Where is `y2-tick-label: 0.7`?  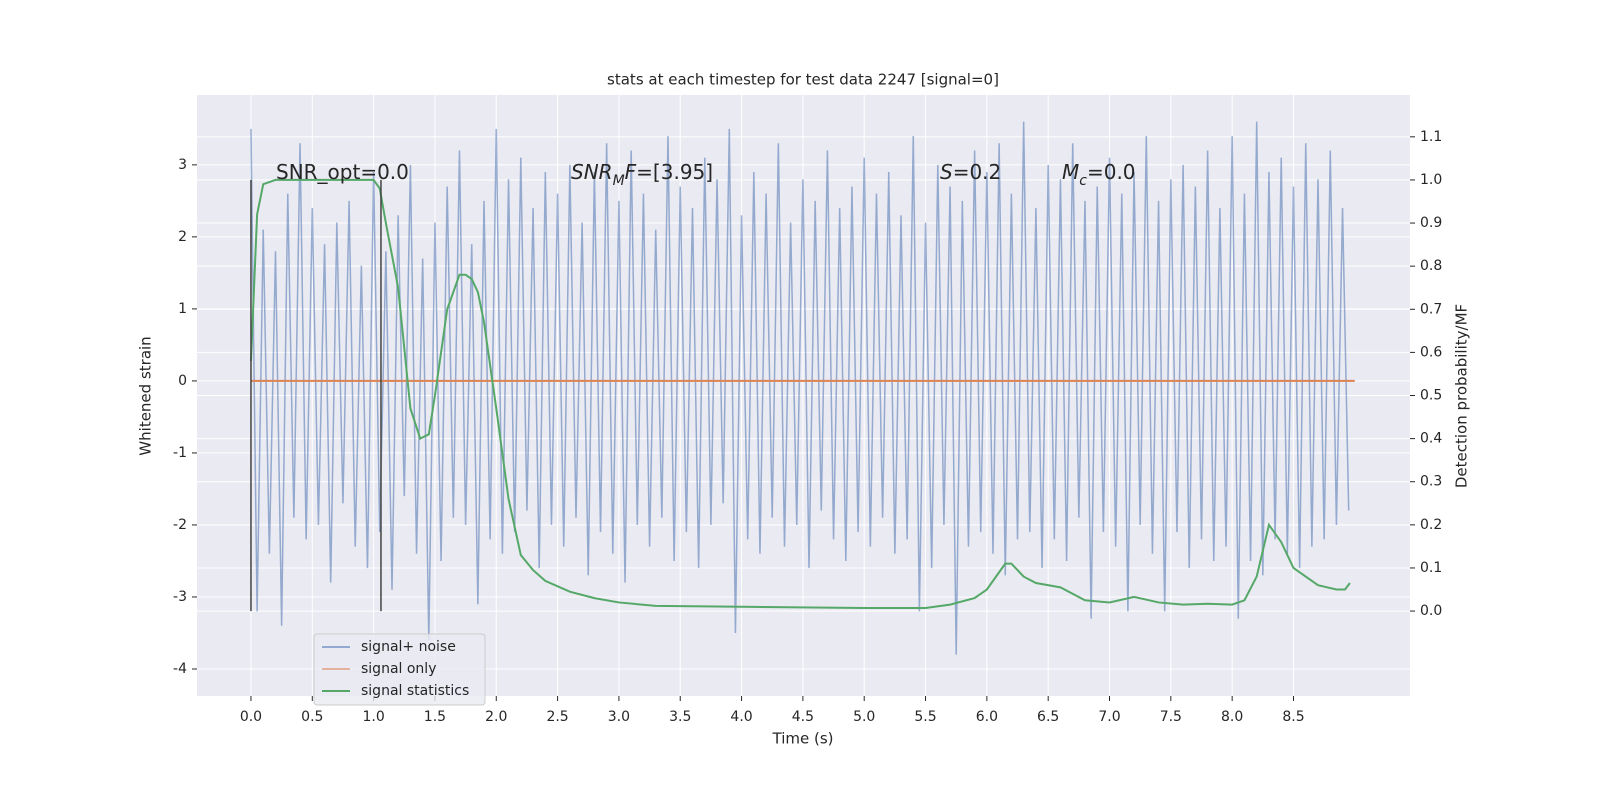 y2-tick-label: 0.7 is located at coordinates (1431, 309).